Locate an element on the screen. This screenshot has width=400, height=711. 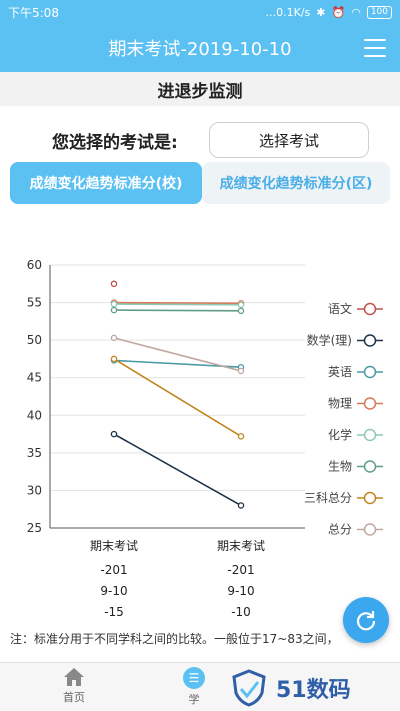
y-tick-label: 55 is located at coordinates (34, 303).